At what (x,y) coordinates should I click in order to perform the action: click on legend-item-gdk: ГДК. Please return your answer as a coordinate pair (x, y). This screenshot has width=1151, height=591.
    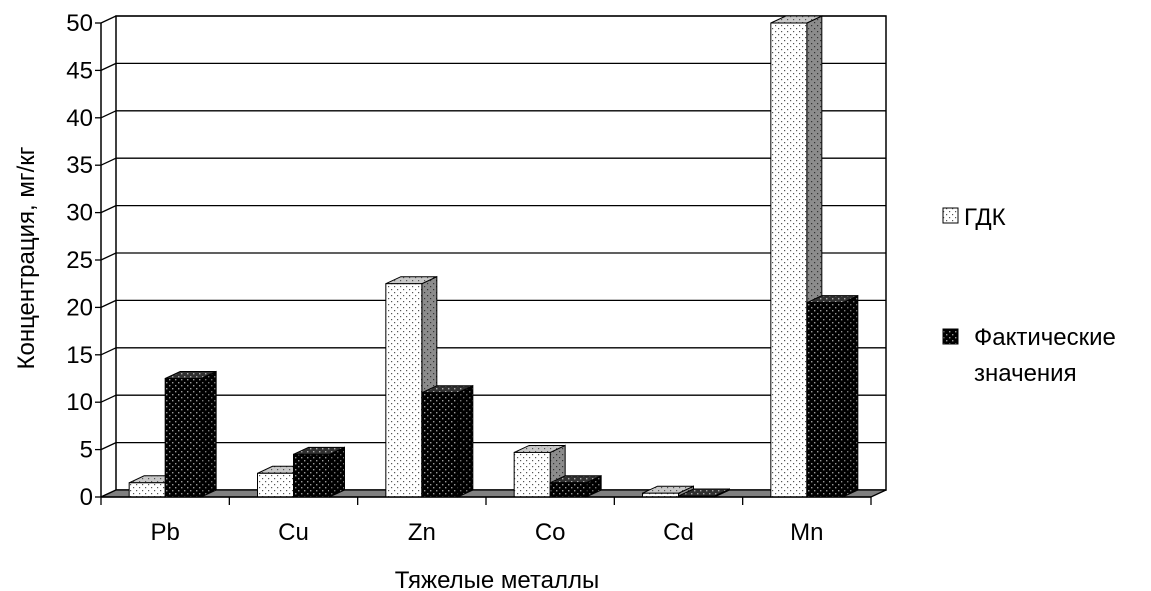
    Looking at the image, I should click on (974, 217).